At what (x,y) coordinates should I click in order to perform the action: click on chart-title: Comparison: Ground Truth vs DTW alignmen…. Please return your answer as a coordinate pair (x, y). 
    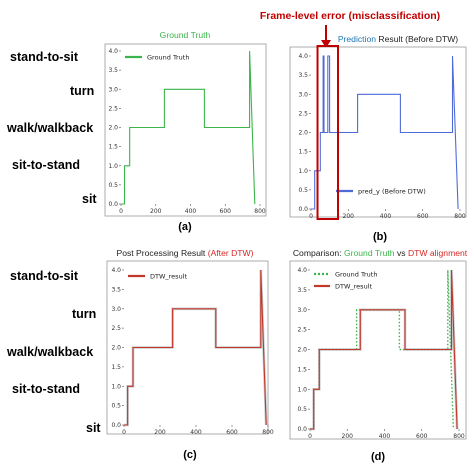
    Looking at the image, I should click on (380, 253).